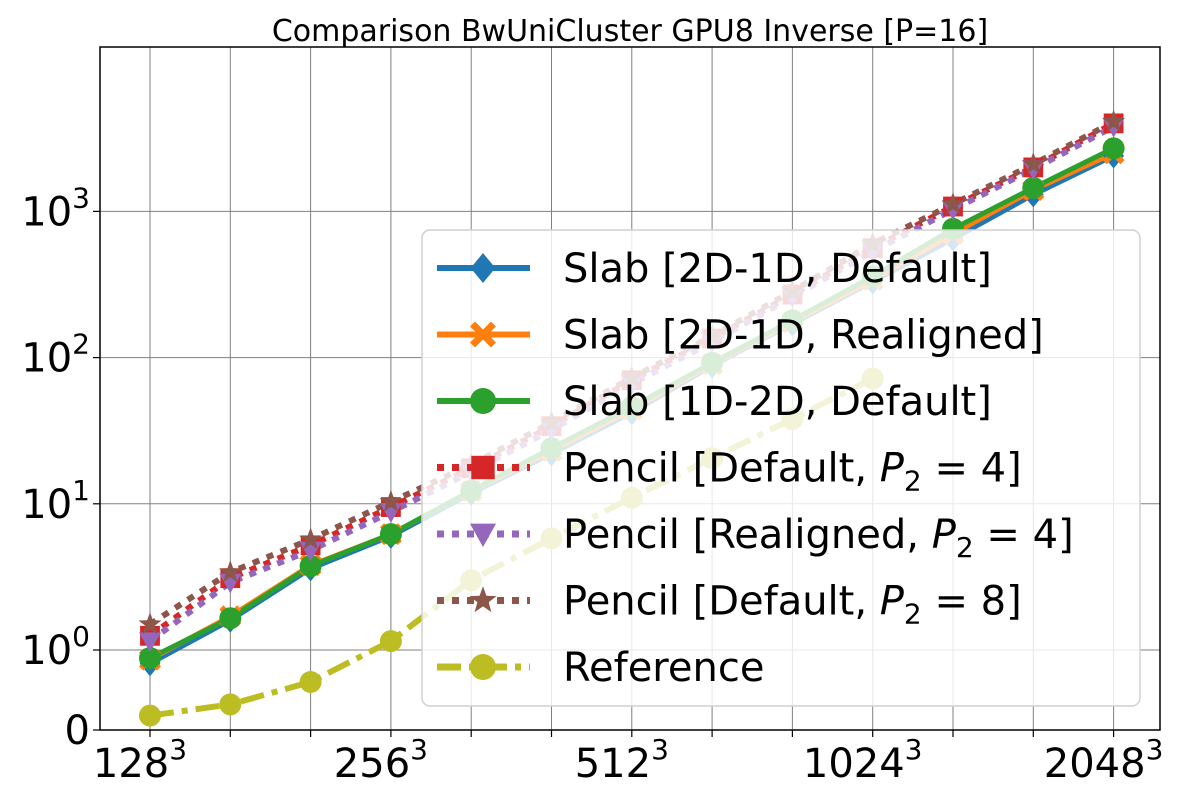  I want to click on legend-label-1: Slab [2D-1D, Realigned], so click(803, 336).